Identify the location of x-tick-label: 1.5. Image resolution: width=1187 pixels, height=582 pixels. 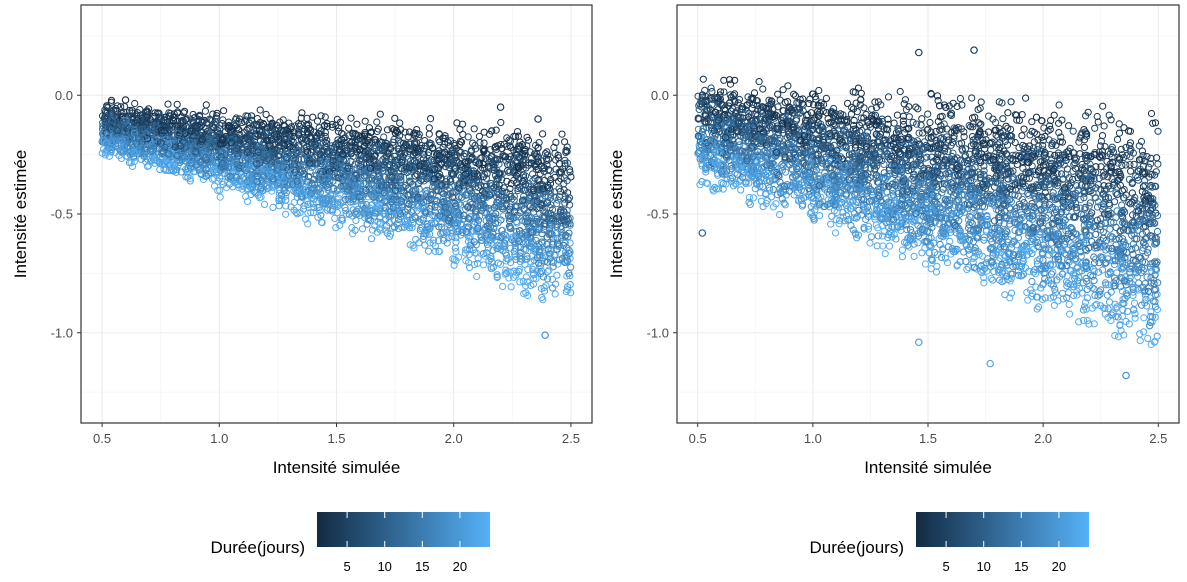
(336, 438).